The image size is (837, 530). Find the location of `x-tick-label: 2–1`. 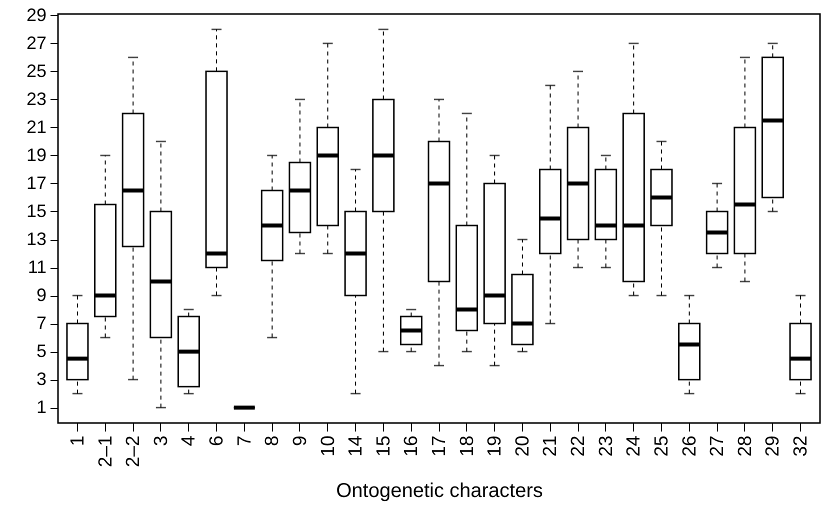

x-tick-label: 2–1 is located at coordinates (105, 452).